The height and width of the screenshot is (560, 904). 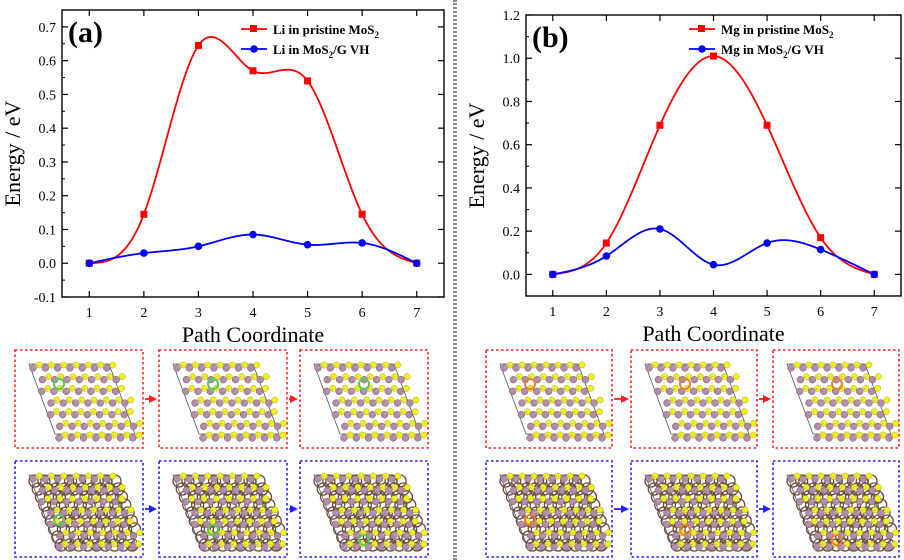 I want to click on y-tick-label: 0.6, so click(x=48, y=62).